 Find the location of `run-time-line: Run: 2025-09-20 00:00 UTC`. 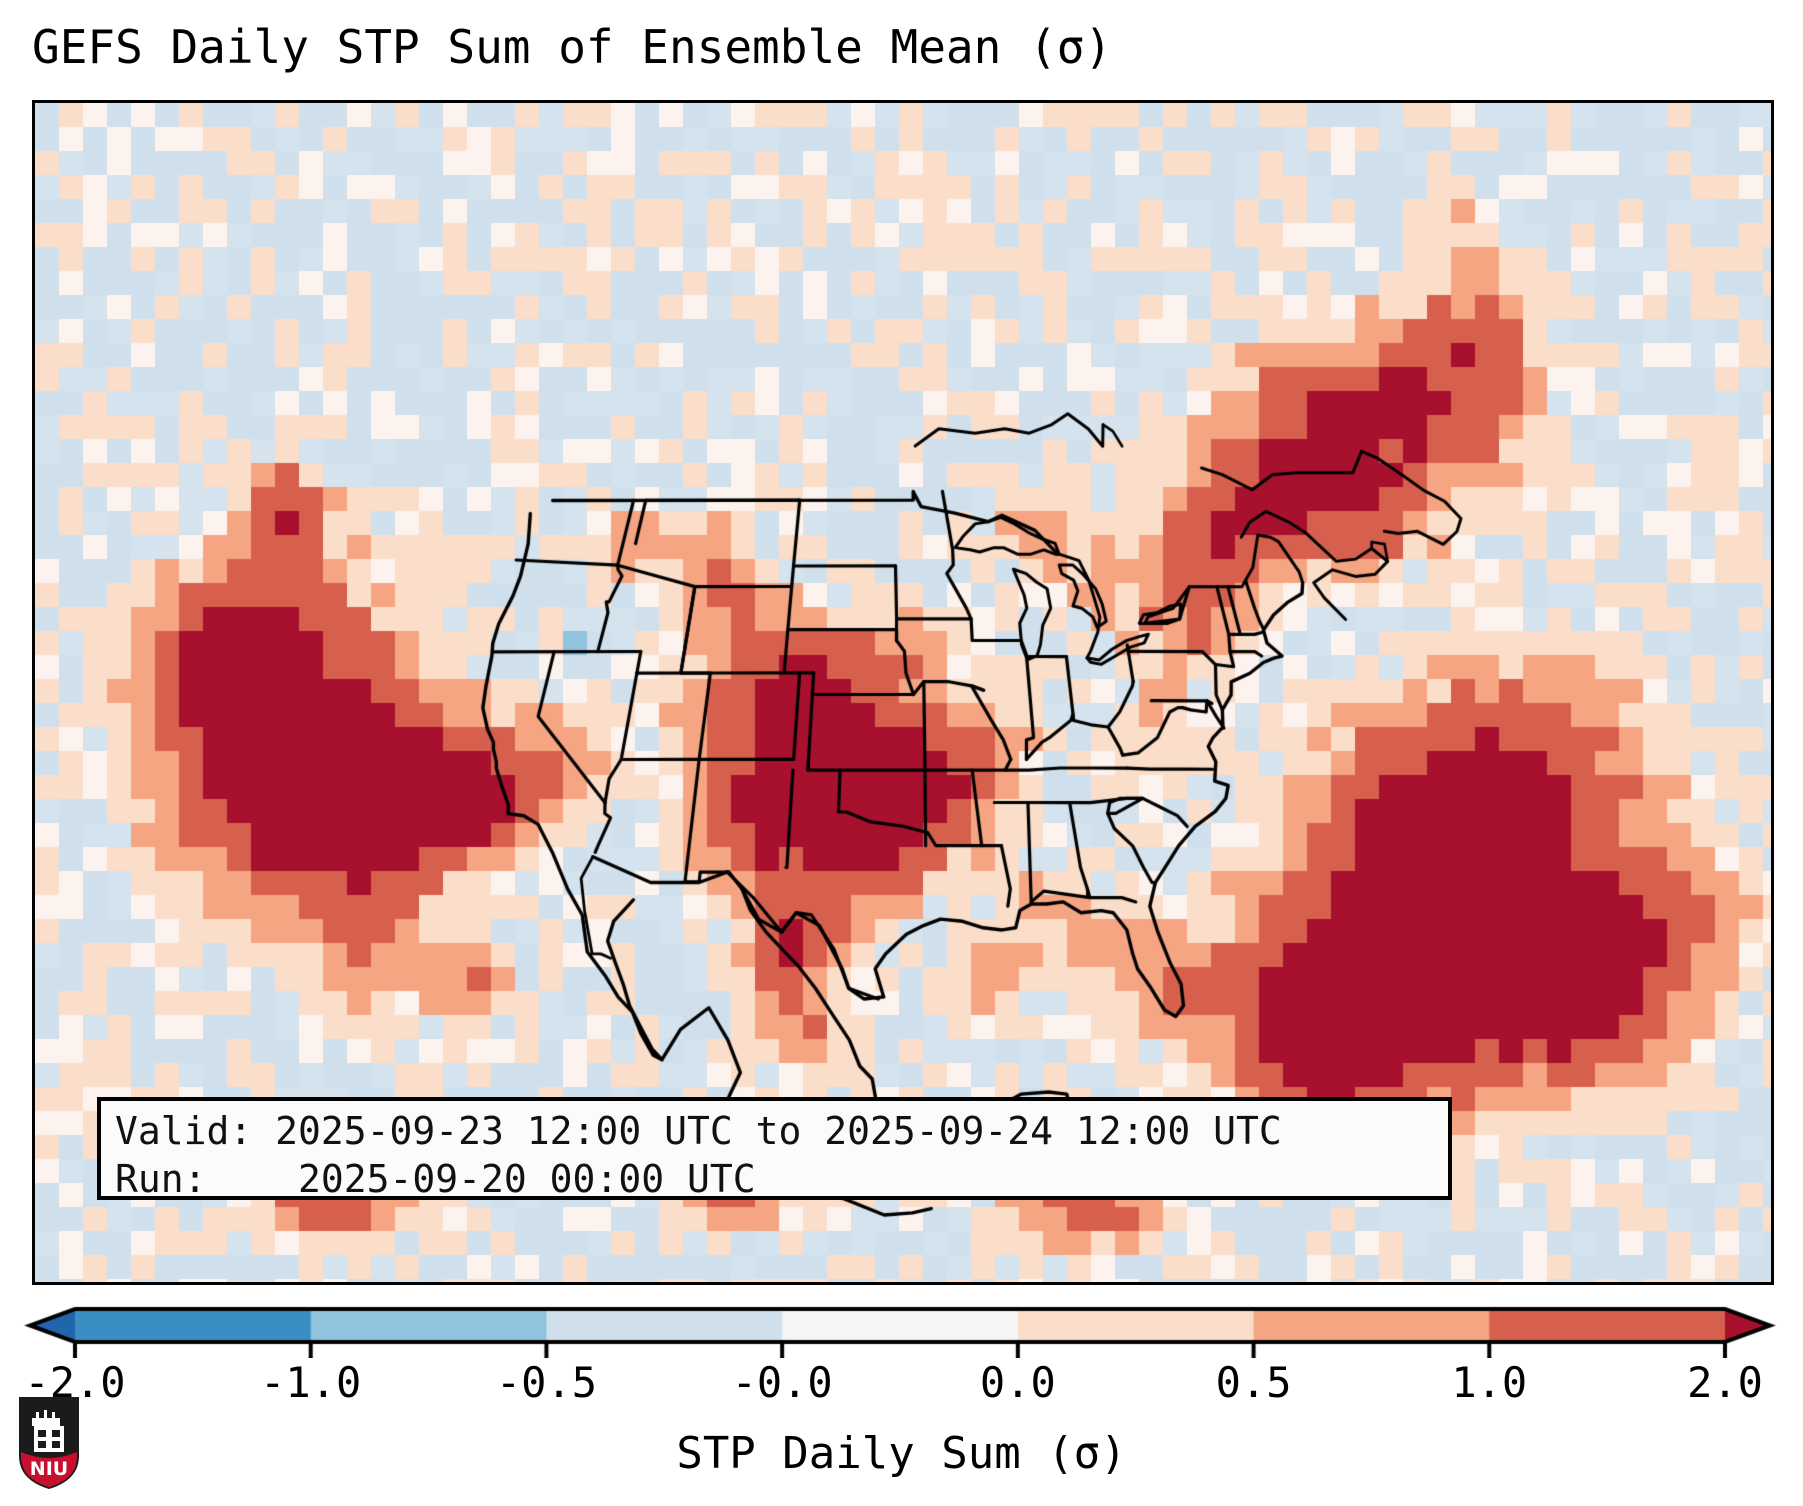

run-time-line: Run: 2025-09-20 00:00 UTC is located at coordinates (435, 1179).